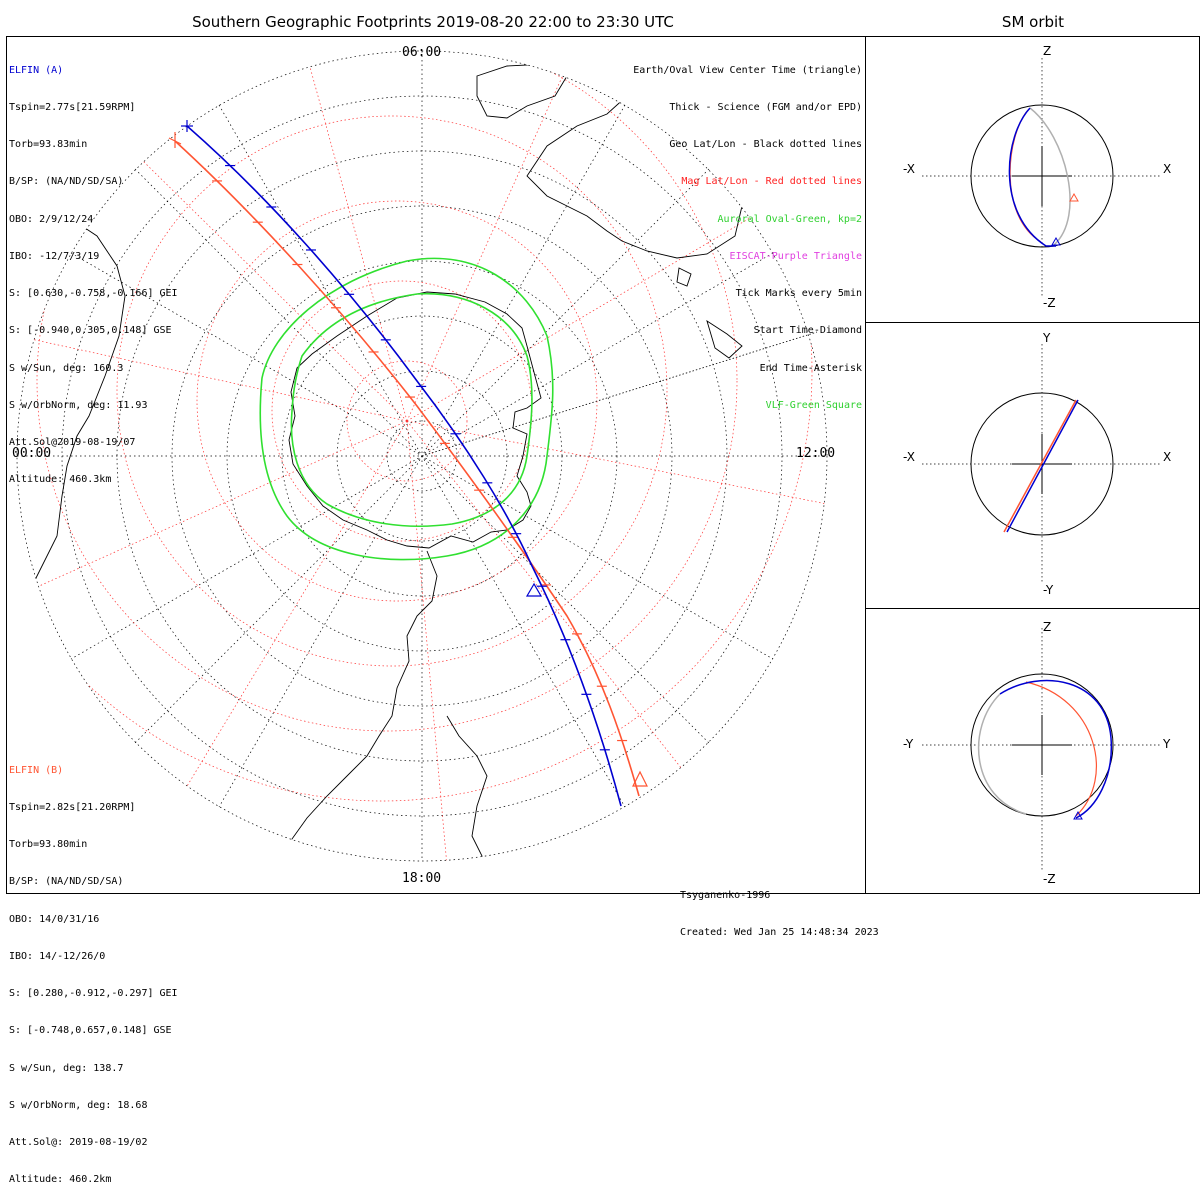 The height and width of the screenshot is (1199, 1200). Describe the element at coordinates (522, 91) in the screenshot. I see `asia-outline` at that location.